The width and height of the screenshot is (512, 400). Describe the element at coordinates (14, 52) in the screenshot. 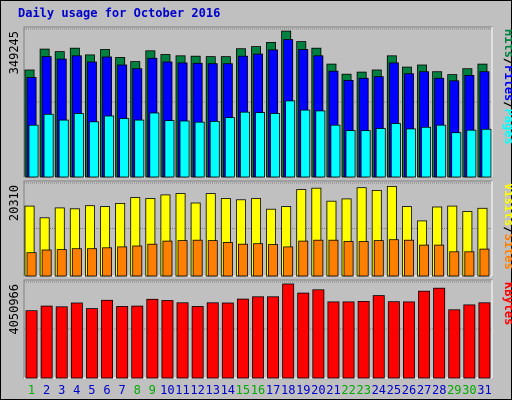

I see `max-label-pages-files-hits: 349245` at that location.